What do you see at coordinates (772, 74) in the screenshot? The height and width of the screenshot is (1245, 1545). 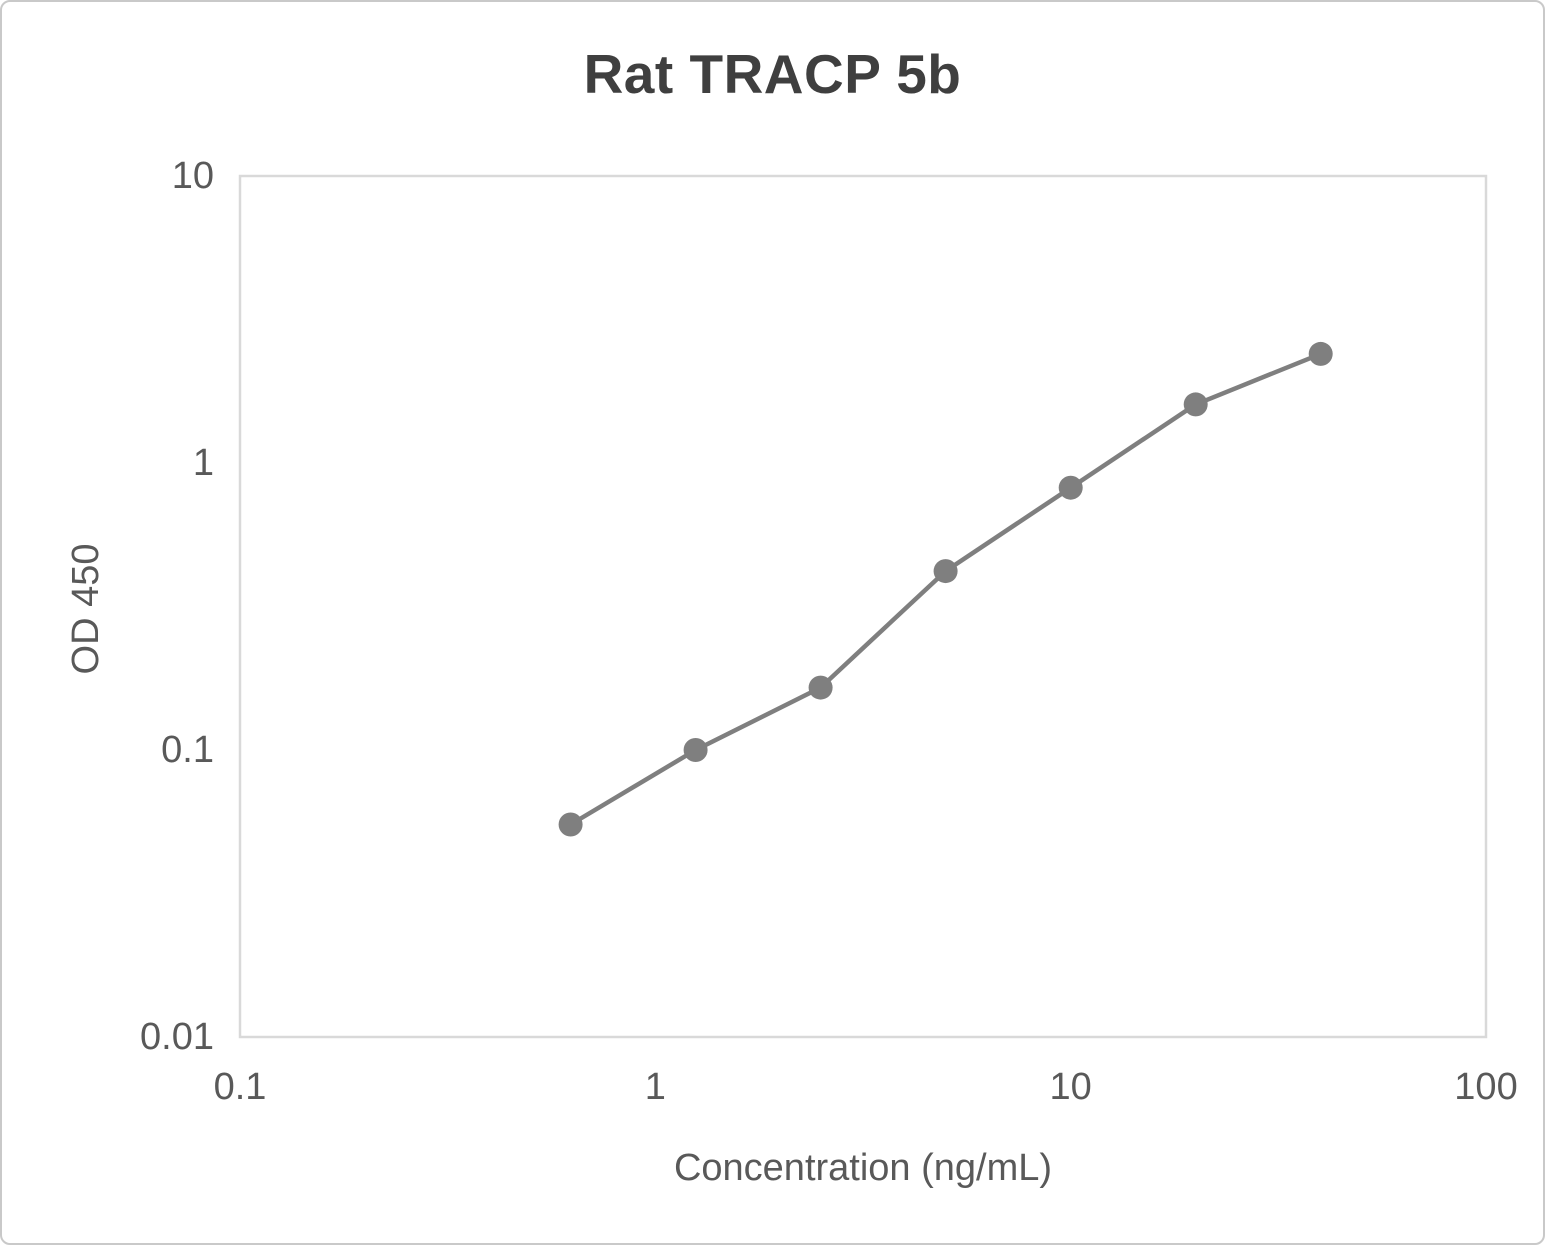 I see `chart-title: Rat TRACP 5b` at bounding box center [772, 74].